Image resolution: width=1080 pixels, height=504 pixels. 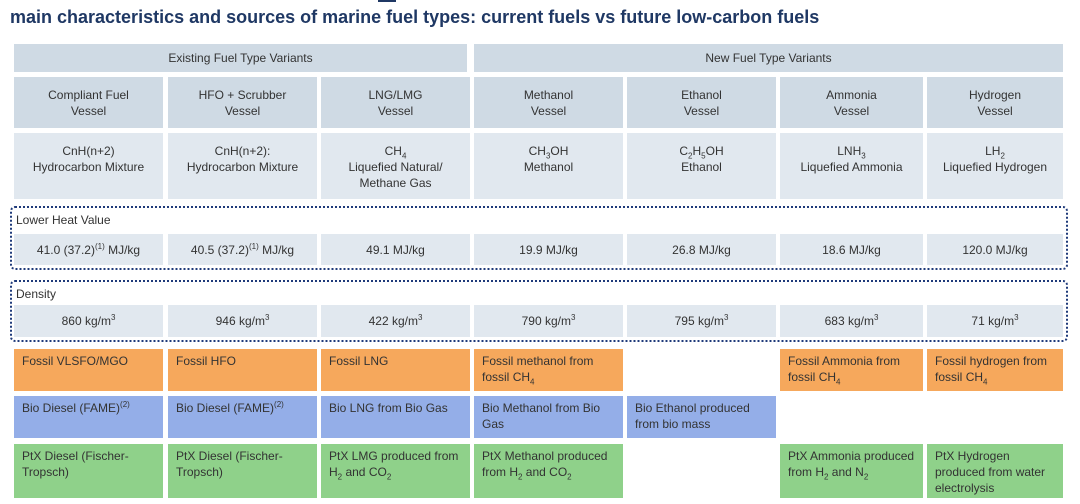 What do you see at coordinates (88, 94) in the screenshot?
I see `vessel-name: Compliant Fuel` at bounding box center [88, 94].